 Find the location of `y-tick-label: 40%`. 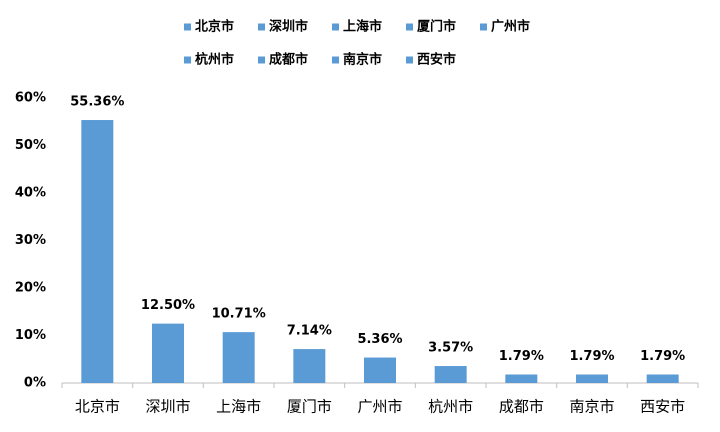

y-tick-label: 40% is located at coordinates (30, 193).